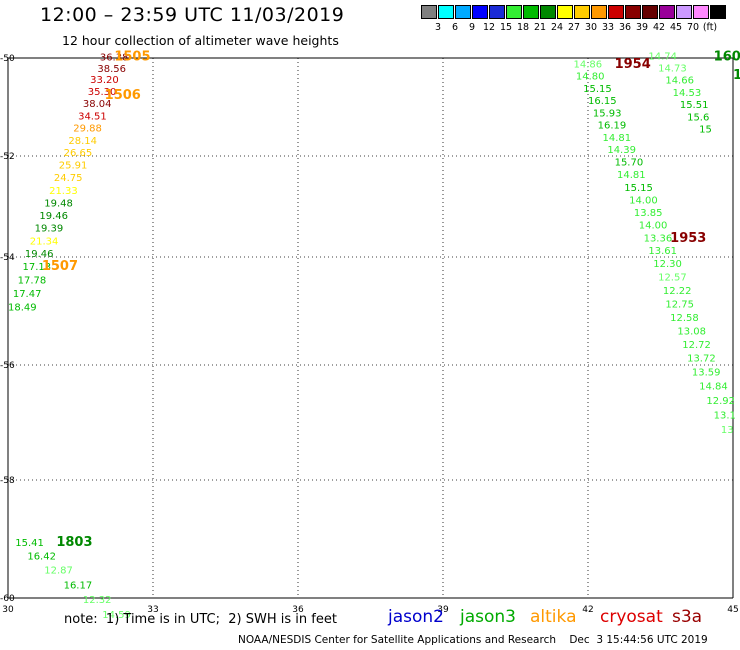 This screenshot has height=650, width=740. Describe the element at coordinates (68, 178) in the screenshot. I see `wave-height-label: 24.75` at that location.